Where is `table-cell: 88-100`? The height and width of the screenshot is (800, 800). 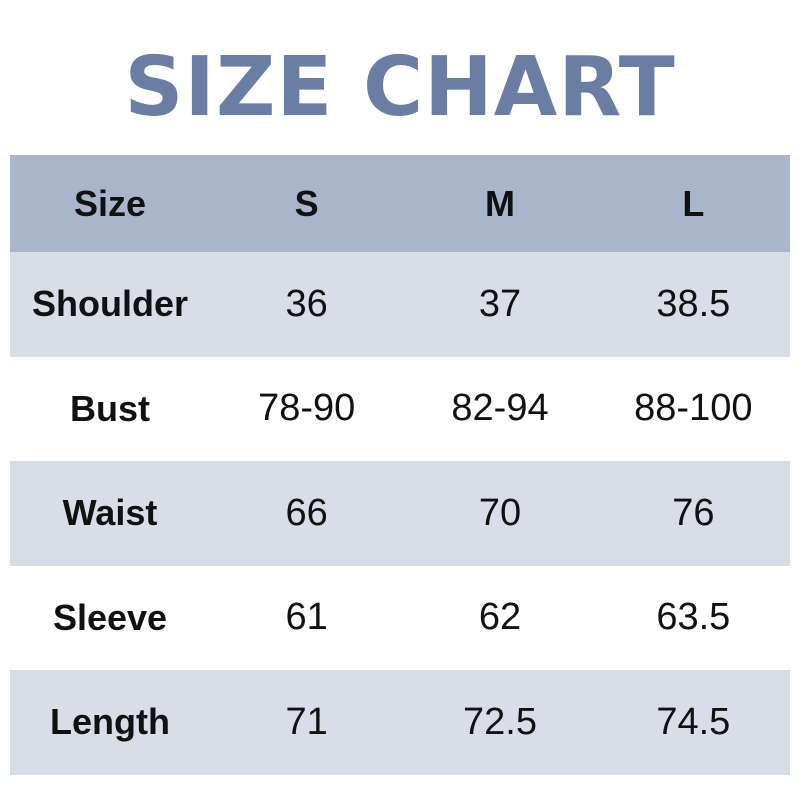
table-cell: 88-100 is located at coordinates (693, 408).